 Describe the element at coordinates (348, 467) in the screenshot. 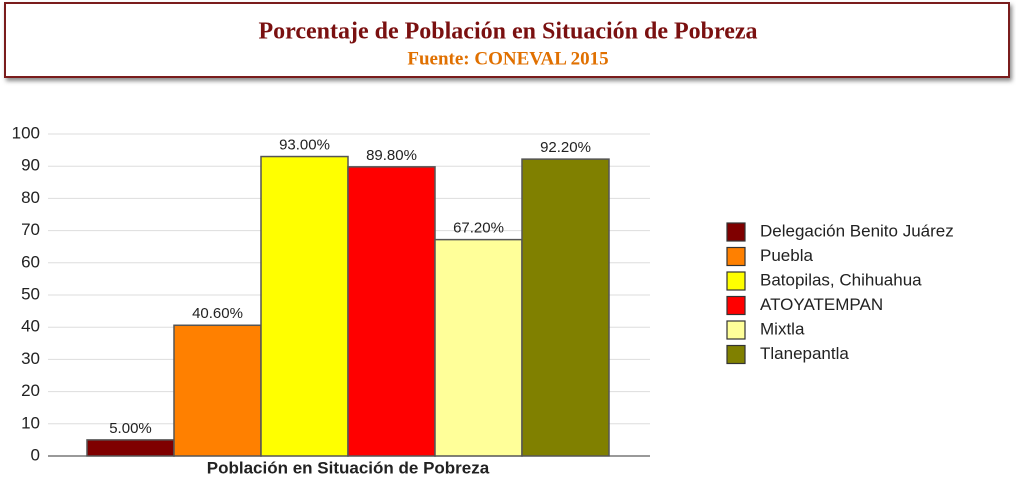

I see `x-tick-label: Población en Situación de Pobreza` at that location.